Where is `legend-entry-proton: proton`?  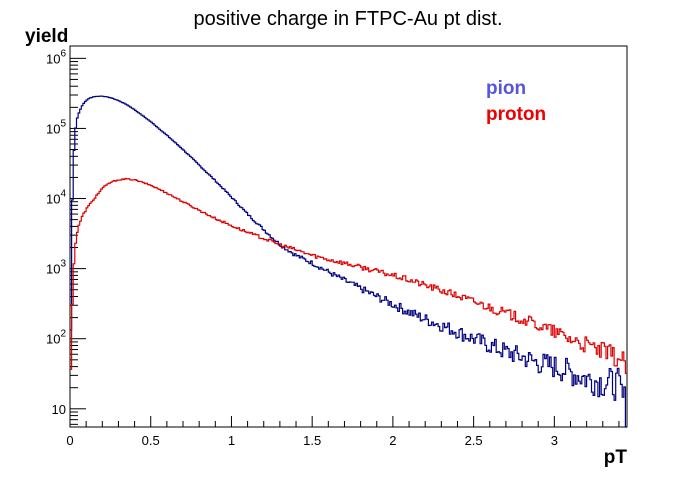 legend-entry-proton: proton is located at coordinates (516, 114).